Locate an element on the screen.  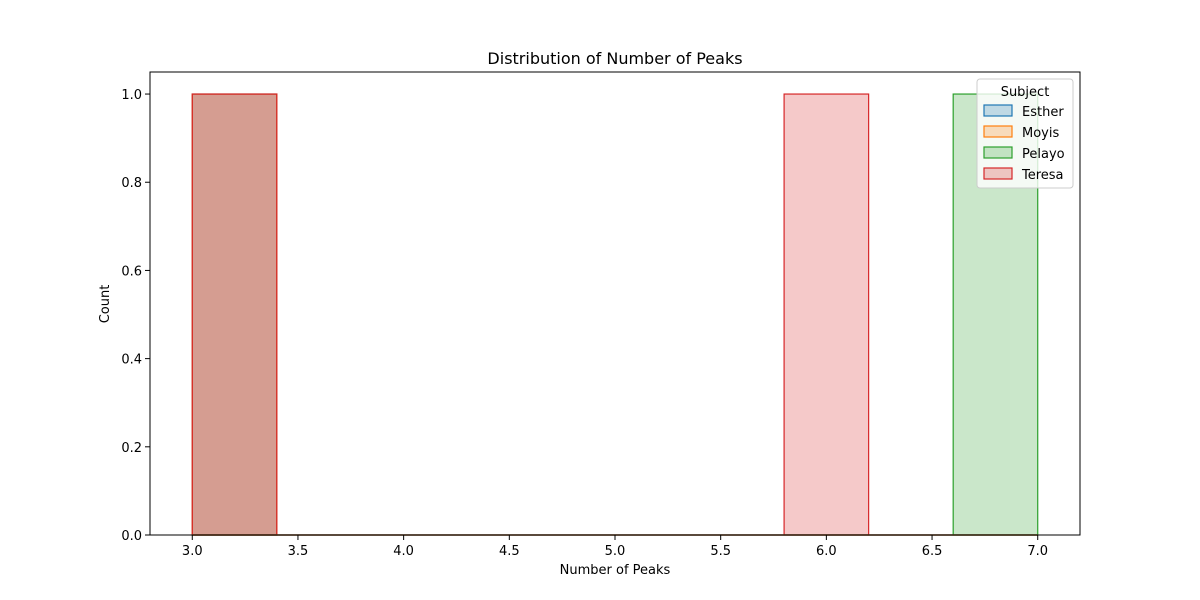
legend-label-pelayo: Pelayo is located at coordinates (1043, 154).